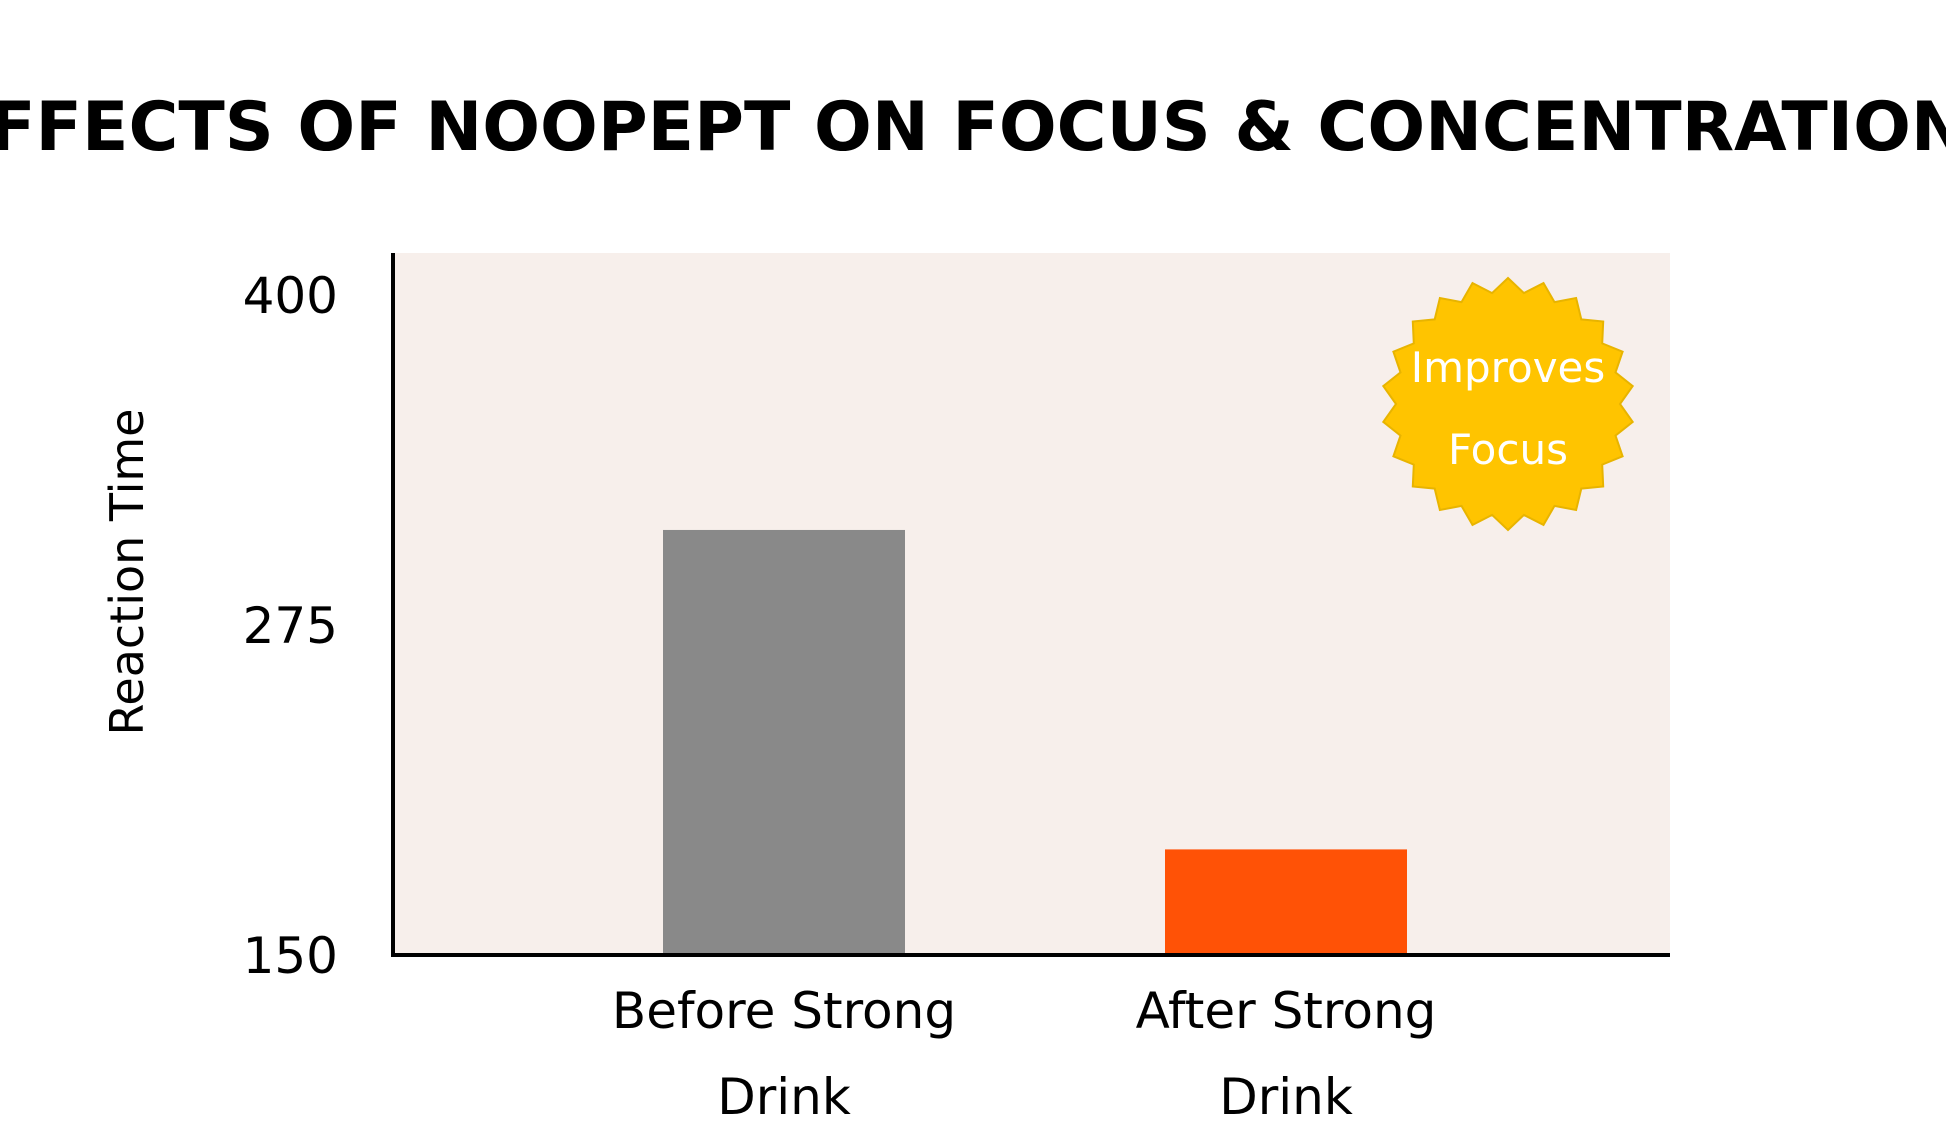  What do you see at coordinates (127, 572) in the screenshot?
I see `y-axis-label: Reaction Time` at bounding box center [127, 572].